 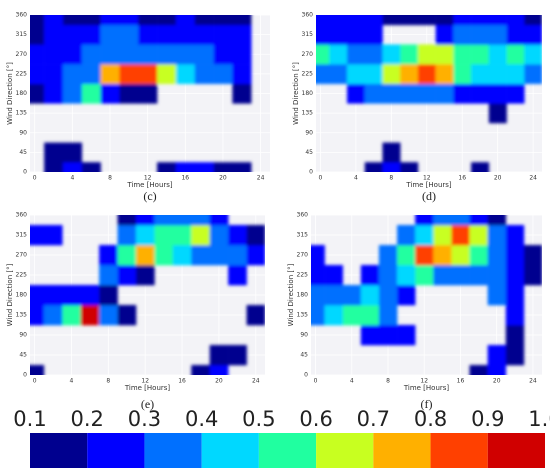 What do you see at coordinates (22, 255) in the screenshot?
I see `y-tick-label: 270` at bounding box center [22, 255].